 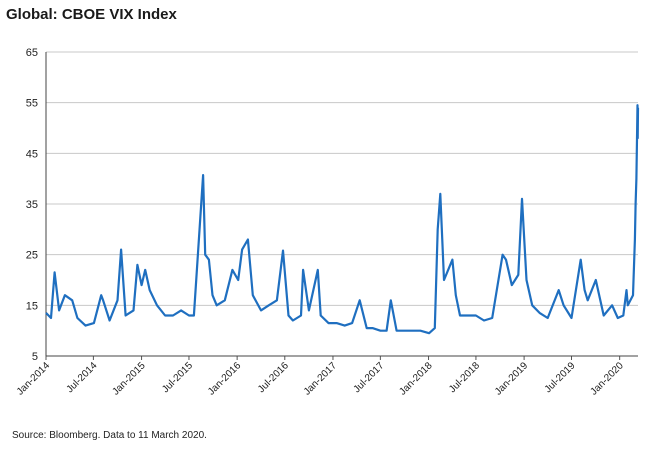 What do you see at coordinates (32, 53) in the screenshot?
I see `y-tick-label: 65` at bounding box center [32, 53].